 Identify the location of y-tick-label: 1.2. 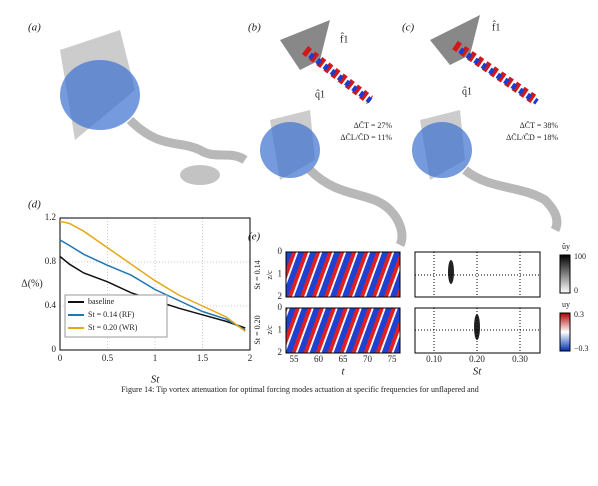
(50, 217).